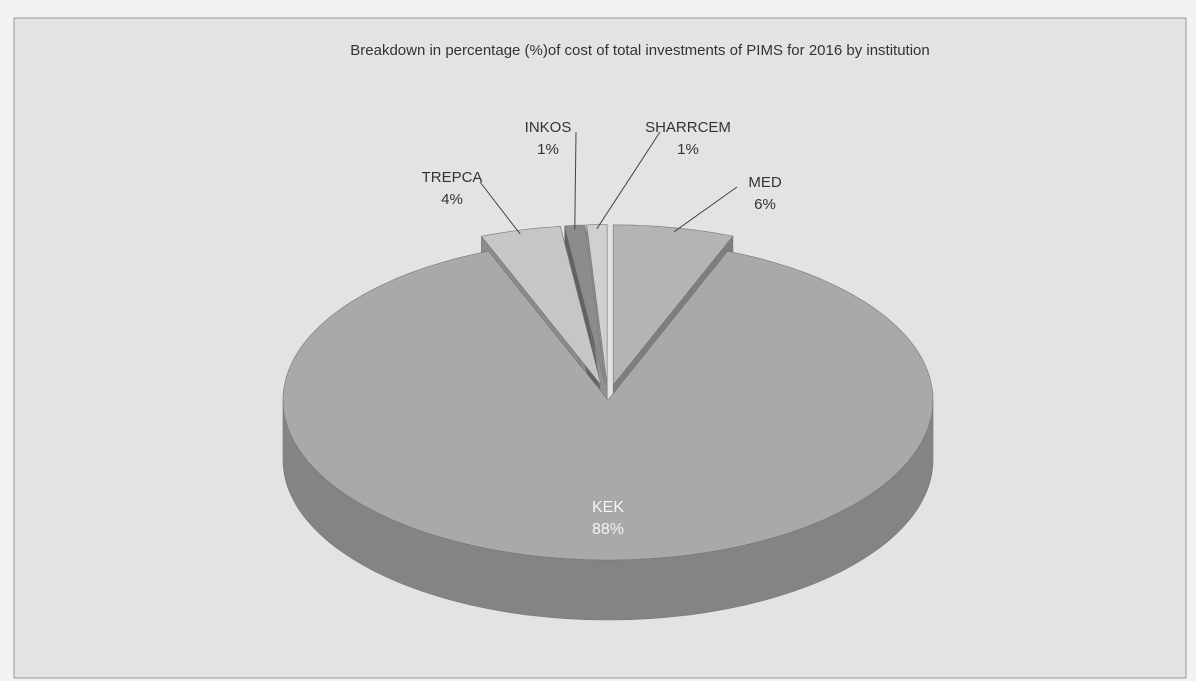  Describe the element at coordinates (548, 127) in the screenshot. I see `slice-label: INKOS` at that location.